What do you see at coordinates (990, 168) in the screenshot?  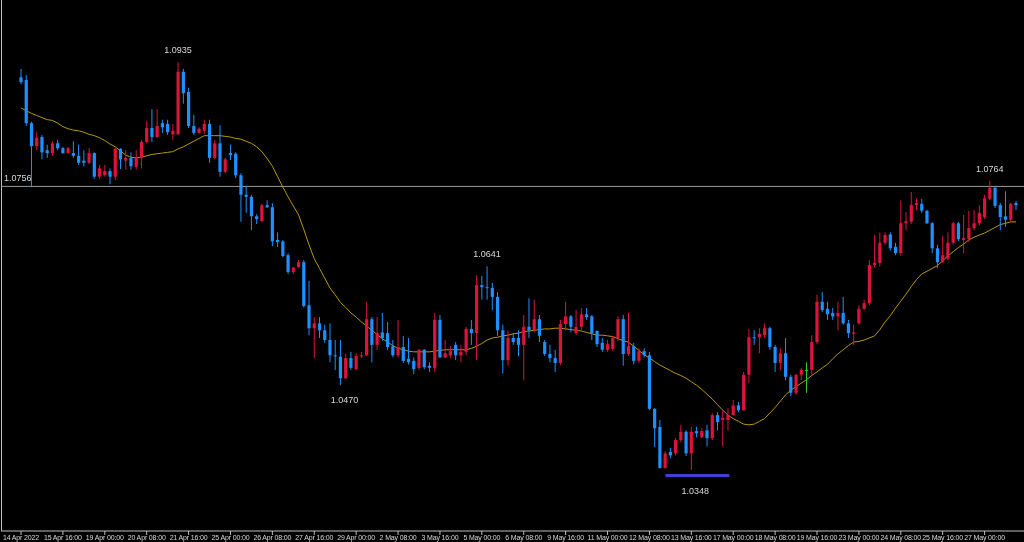 I see `annotation: 1.0764` at bounding box center [990, 168].